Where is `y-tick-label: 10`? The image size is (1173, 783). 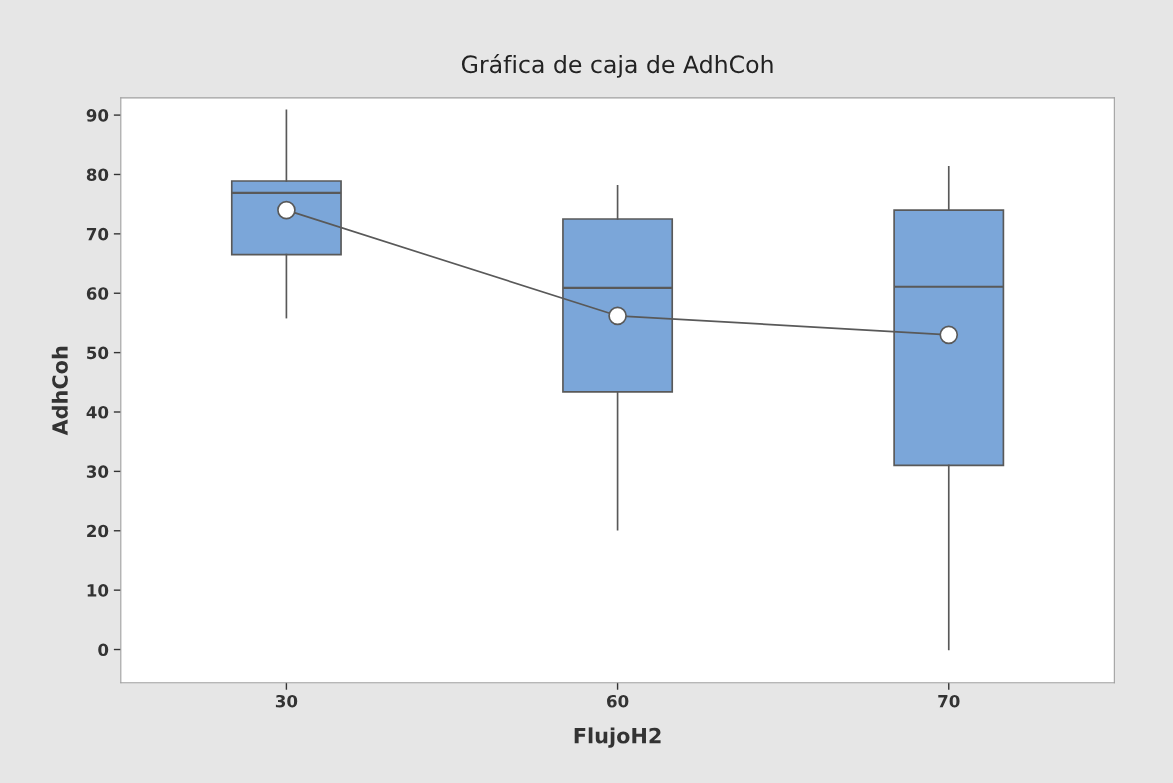 y-tick-label: 10 is located at coordinates (98, 590).